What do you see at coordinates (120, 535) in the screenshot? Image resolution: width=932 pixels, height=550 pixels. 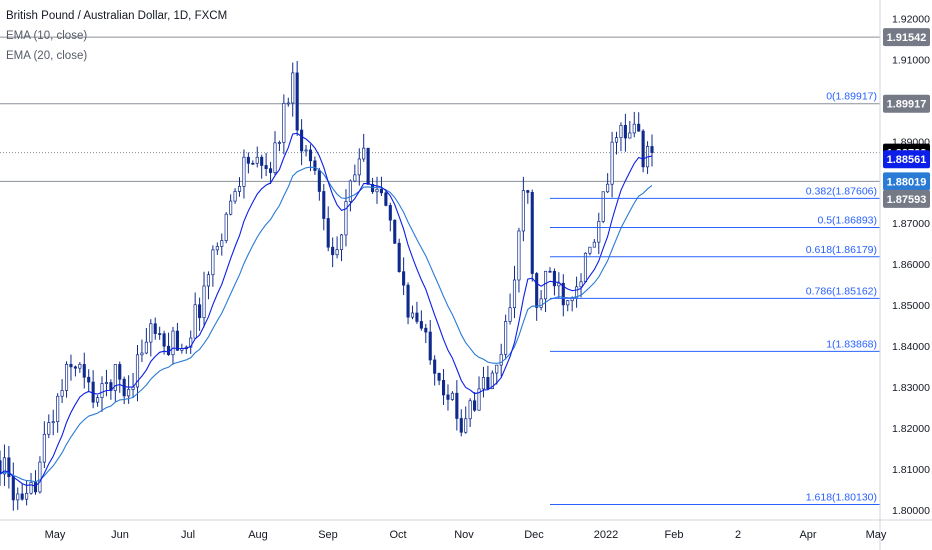 I see `x-tick-label: Jun` at bounding box center [120, 535].